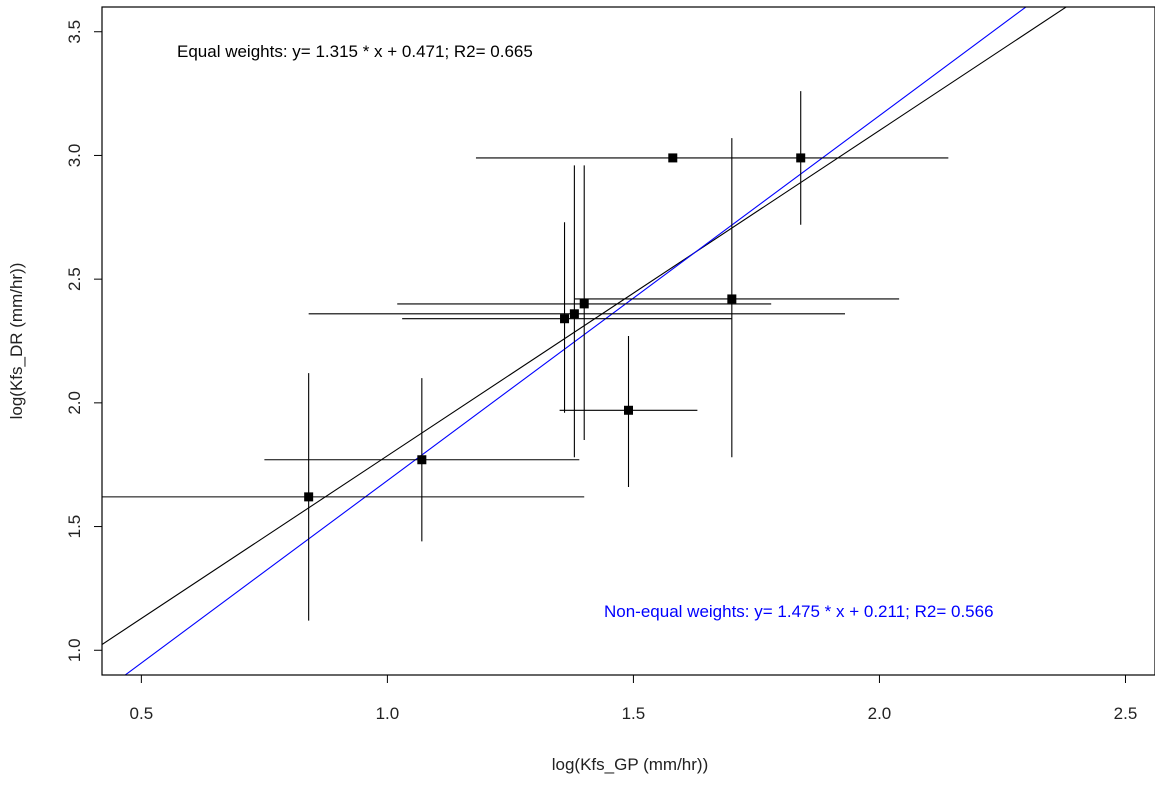 This screenshot has height=785, width=1155. I want to click on x-tick-label: 0.5, so click(142, 713).